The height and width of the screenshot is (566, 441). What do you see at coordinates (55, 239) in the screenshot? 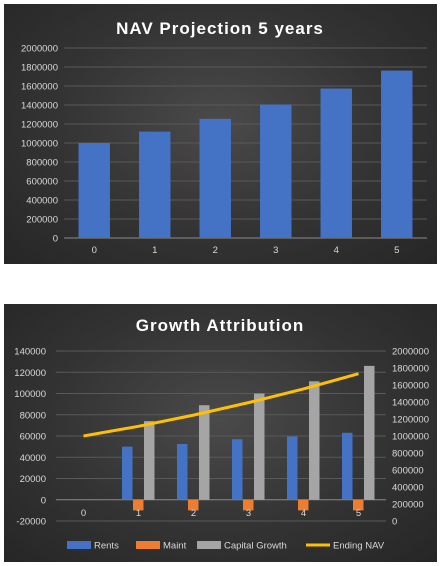
I see `y-tick-label: 0` at bounding box center [55, 239].